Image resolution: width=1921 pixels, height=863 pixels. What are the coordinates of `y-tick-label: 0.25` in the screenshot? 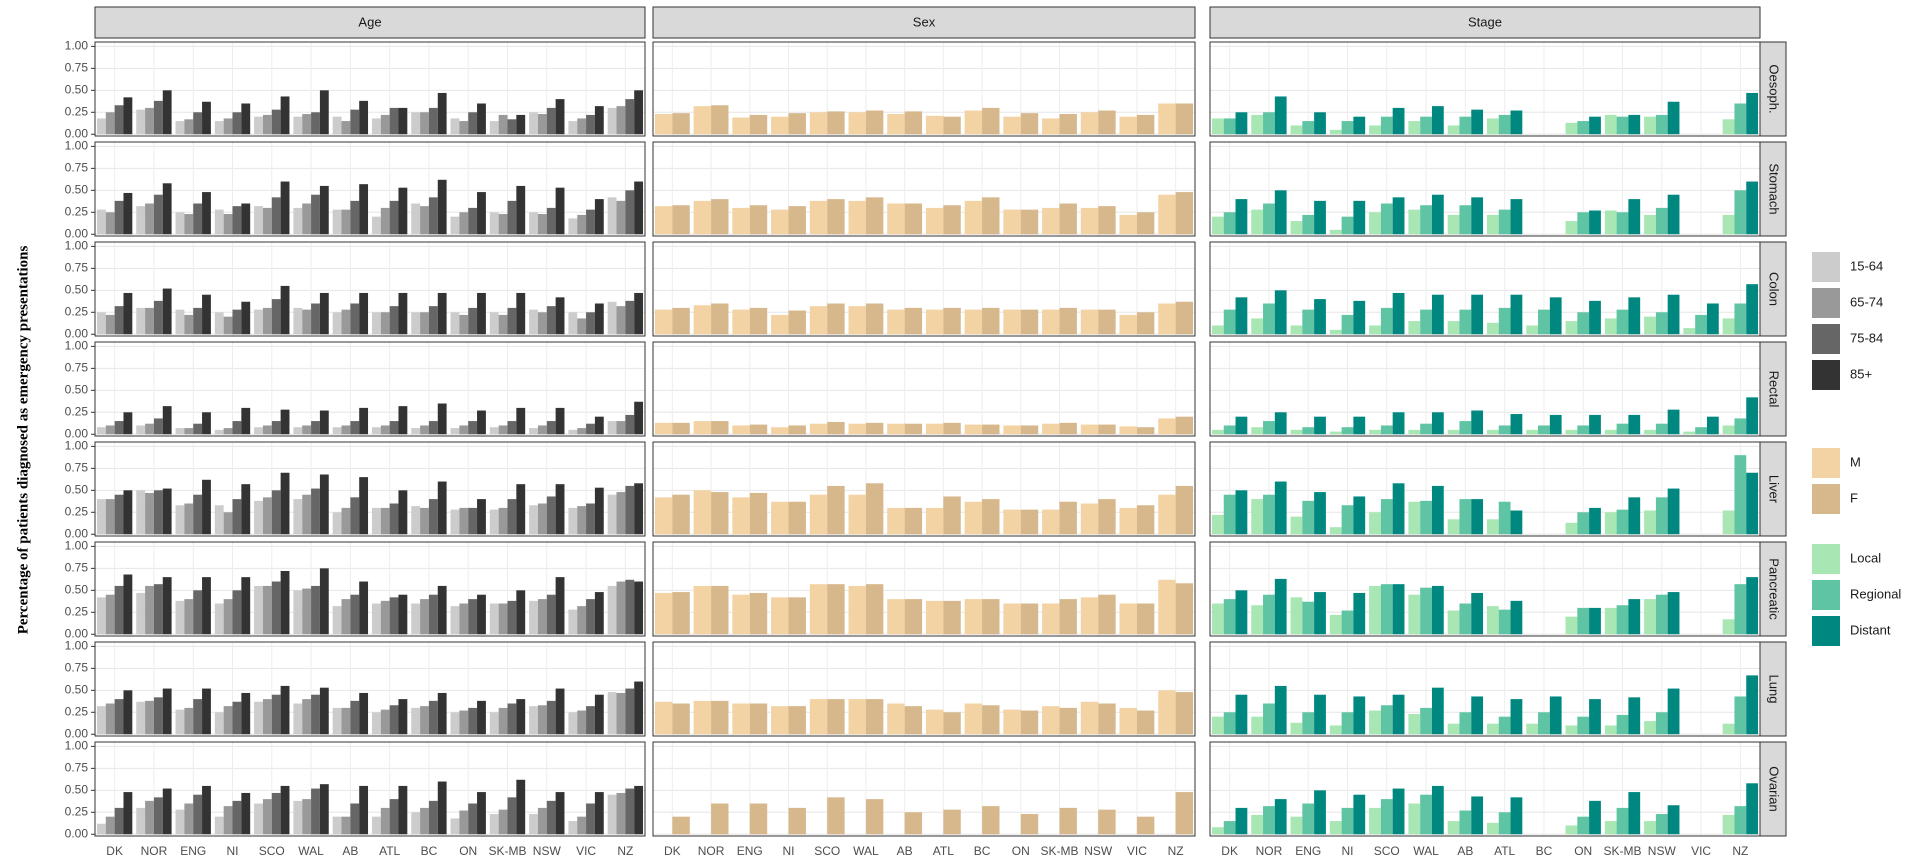 It's located at (77, 411).